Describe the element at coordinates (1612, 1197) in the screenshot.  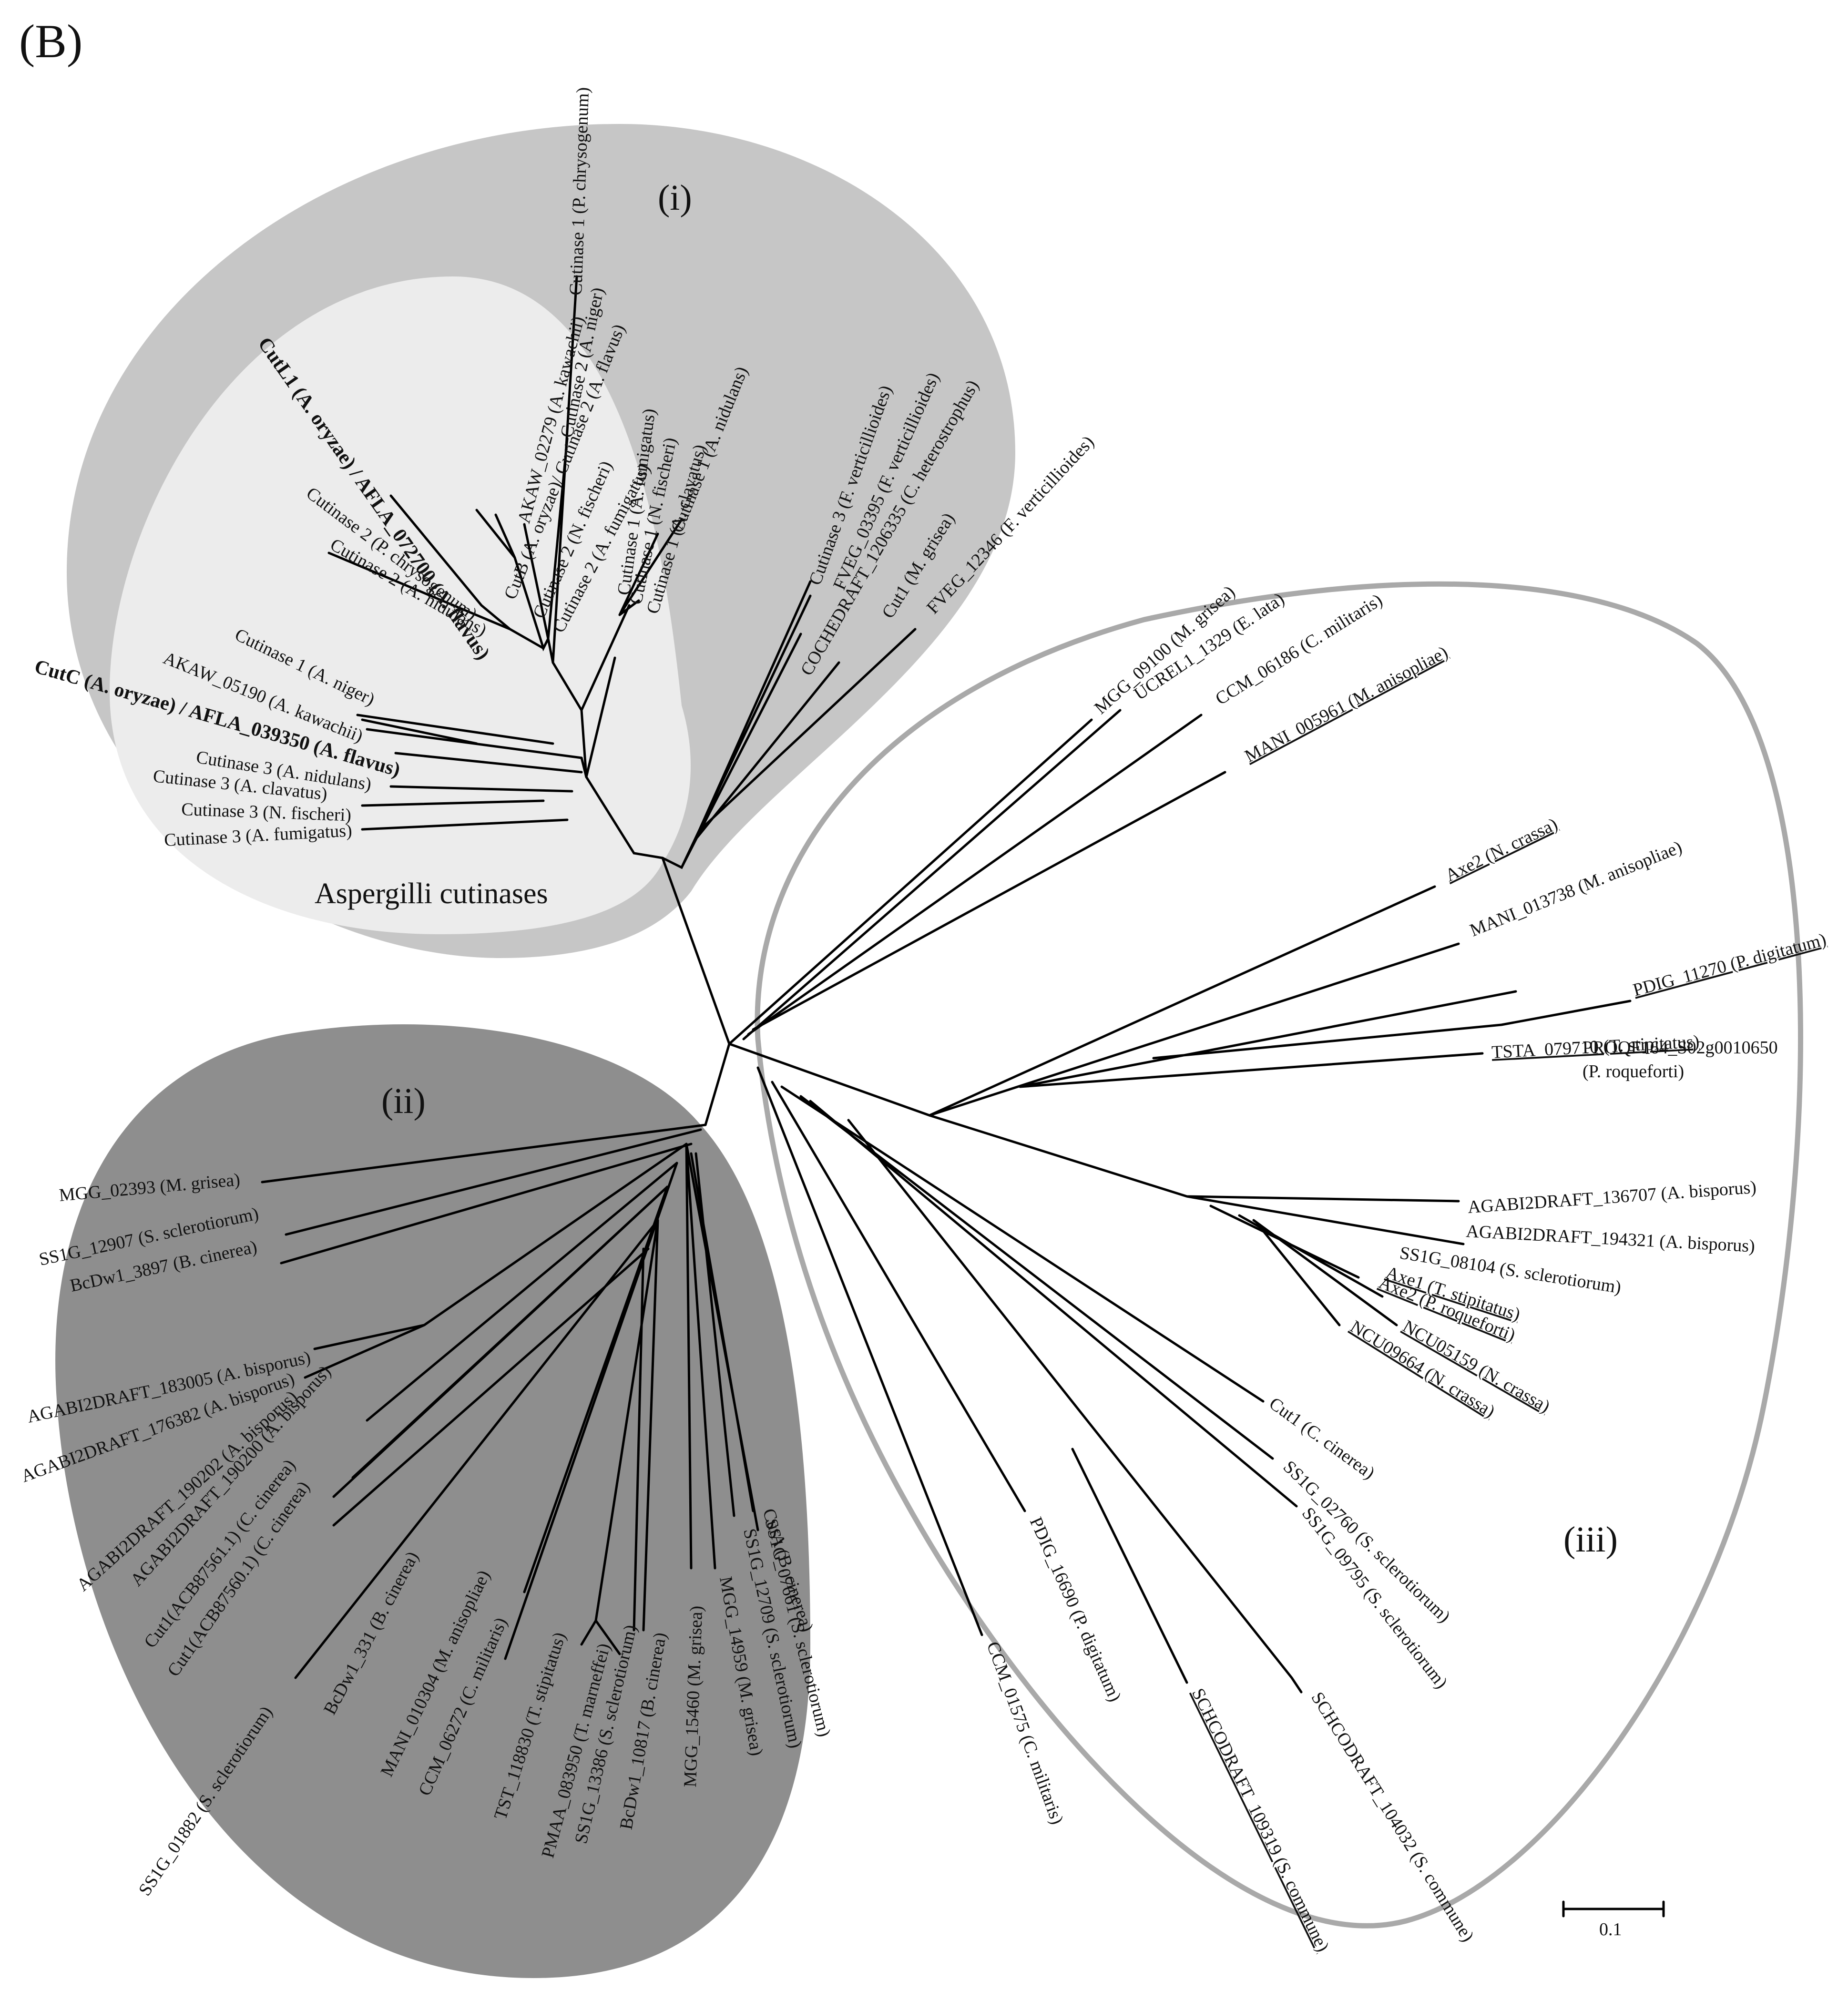
I see `leaf-agab-136707: AGABI2DRAFT_136707 (A. bisporus)` at that location.